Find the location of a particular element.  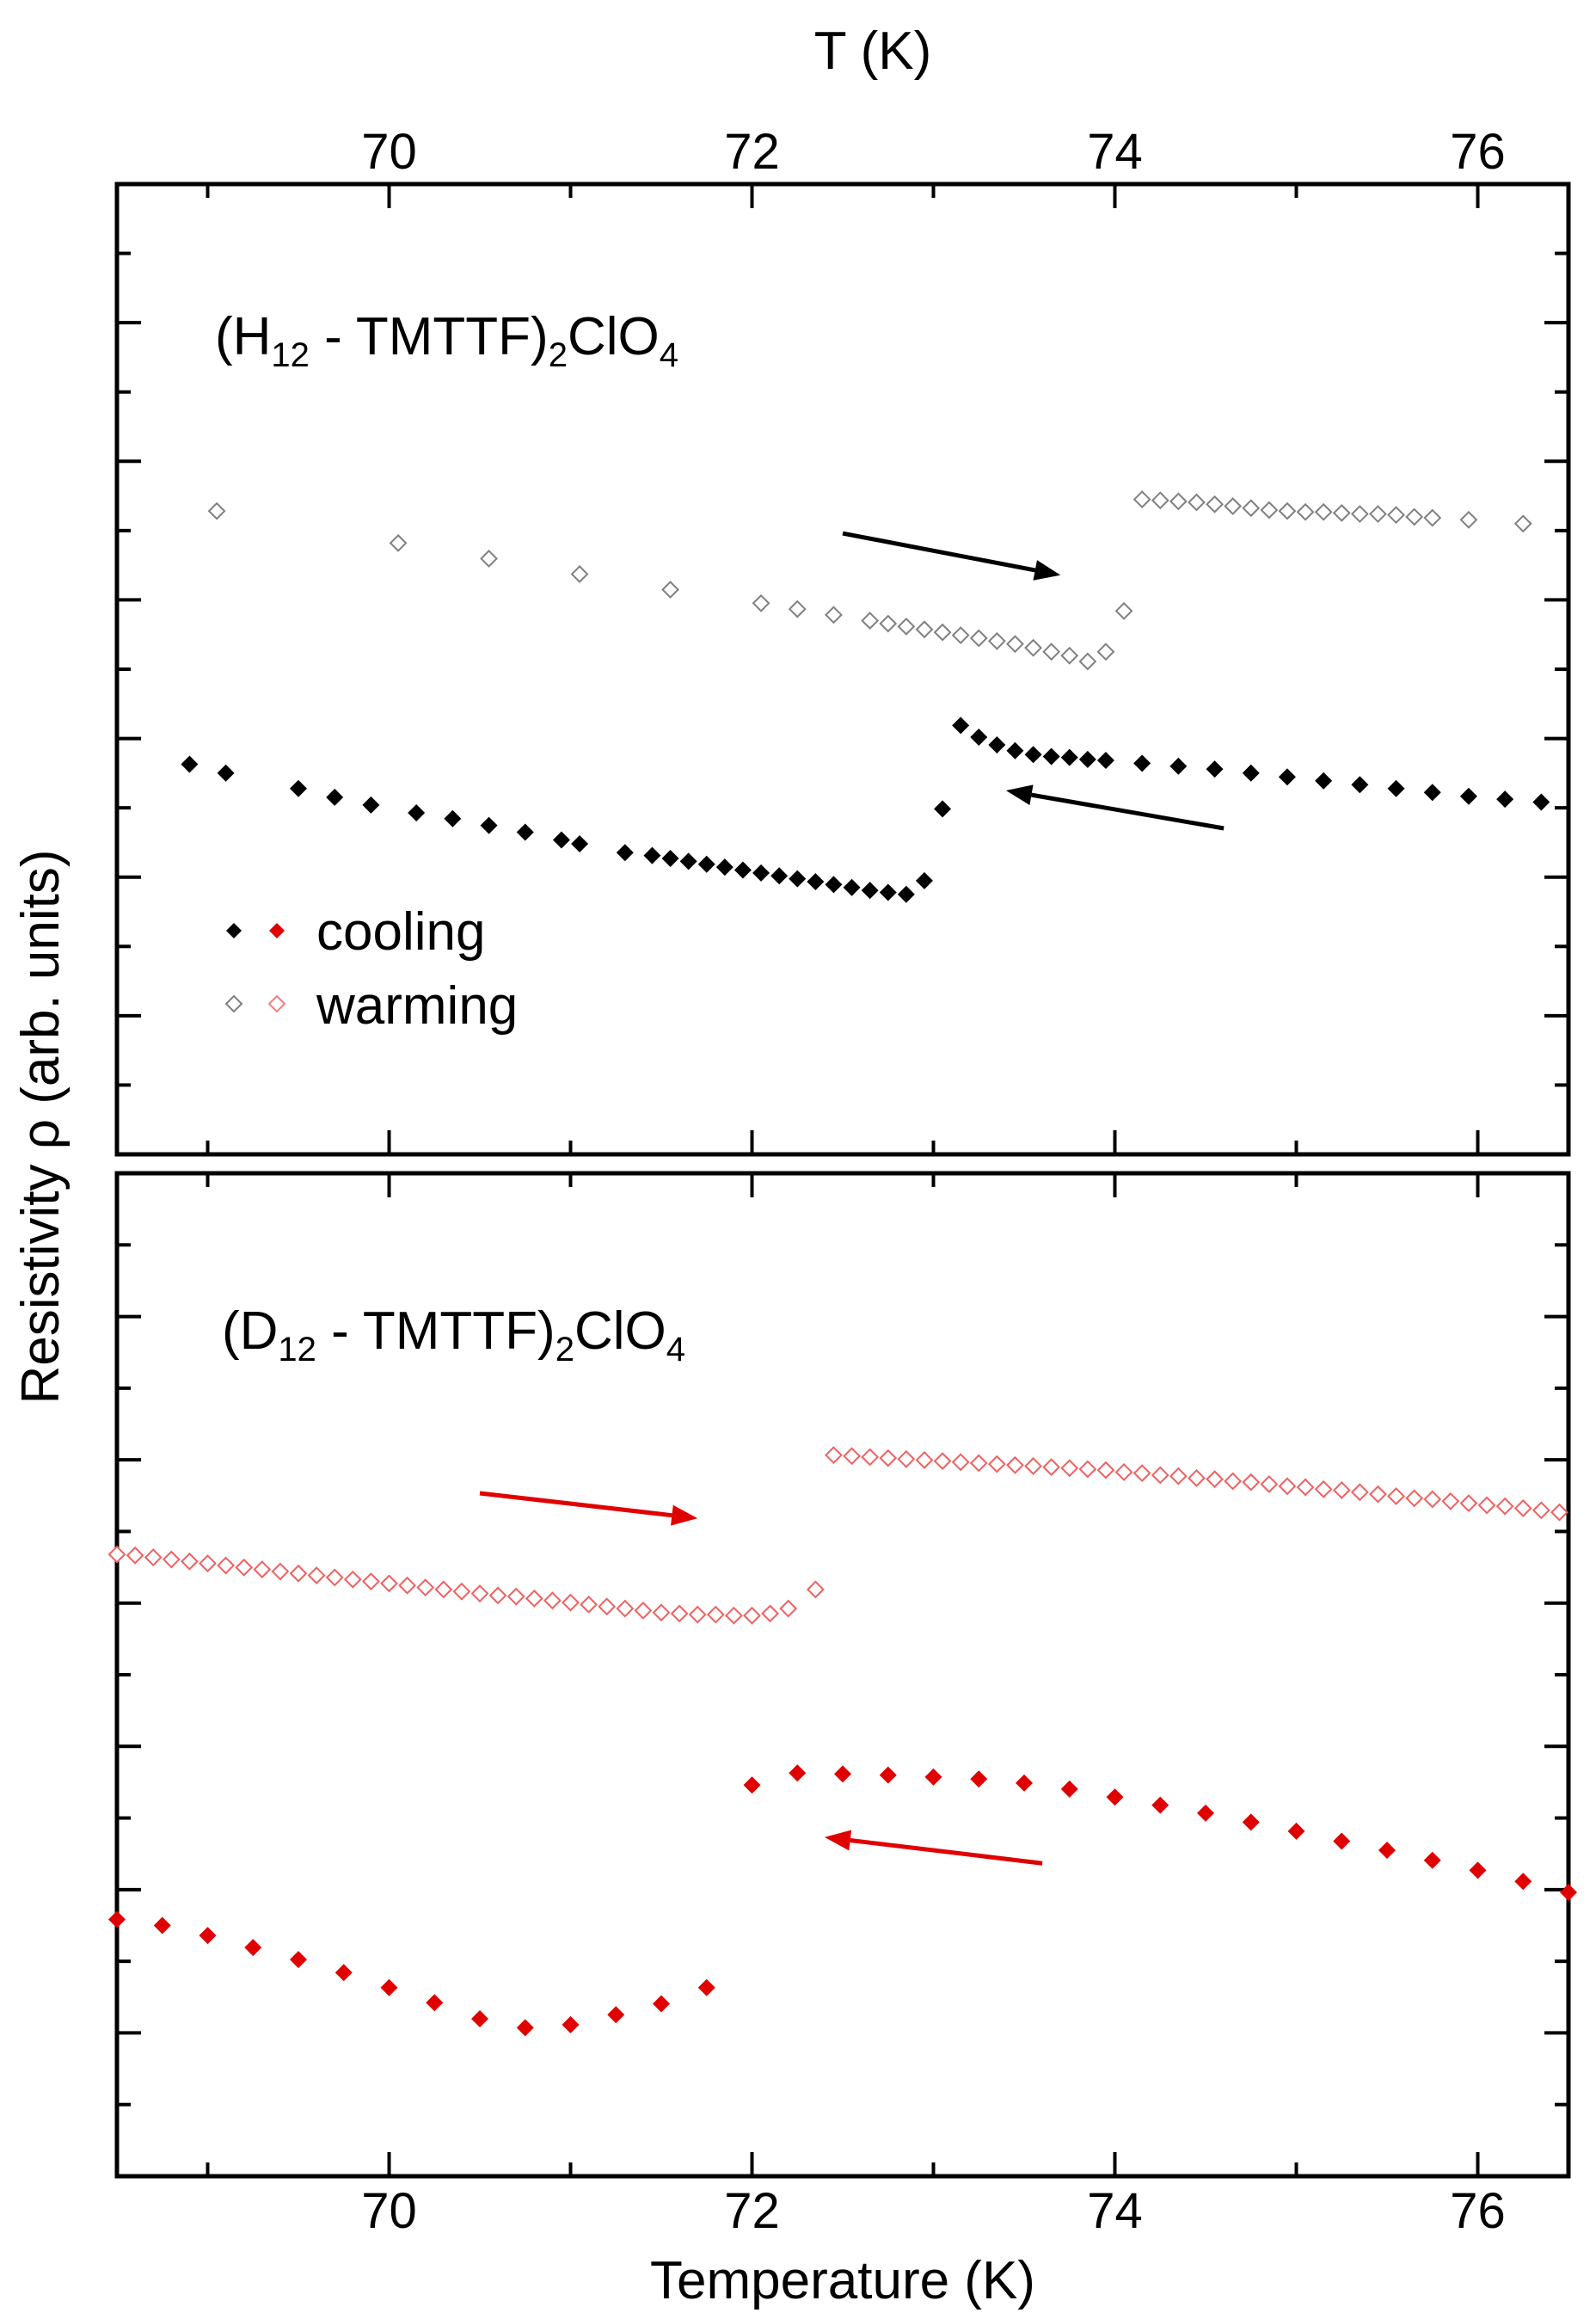

top-panel-arrows is located at coordinates (1033, 681).